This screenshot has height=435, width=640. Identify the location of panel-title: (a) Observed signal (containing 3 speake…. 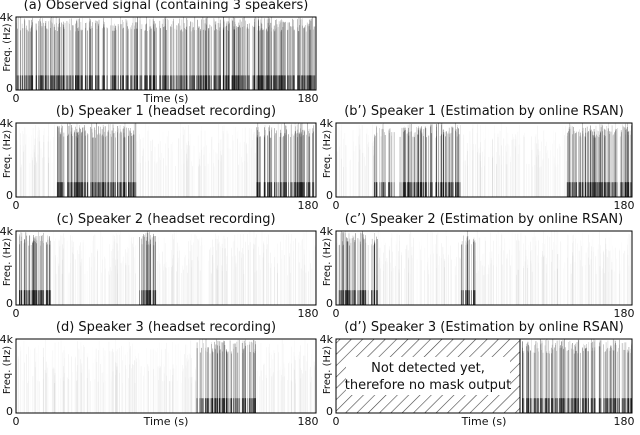
(166, 6).